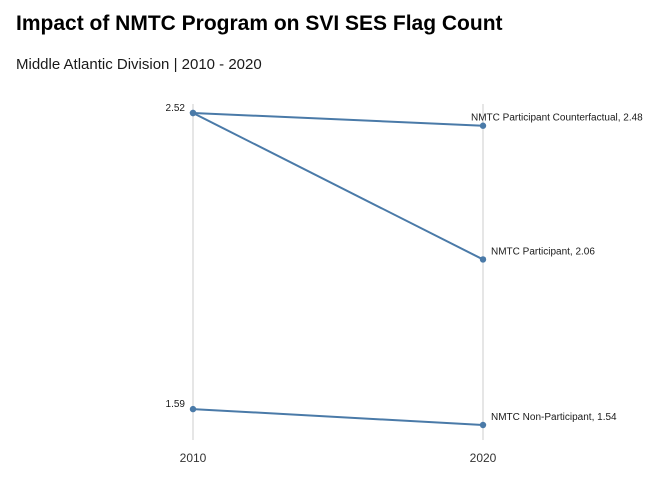 Image resolution: width=672 pixels, height=480 pixels. I want to click on start-label: 2.52, so click(176, 108).